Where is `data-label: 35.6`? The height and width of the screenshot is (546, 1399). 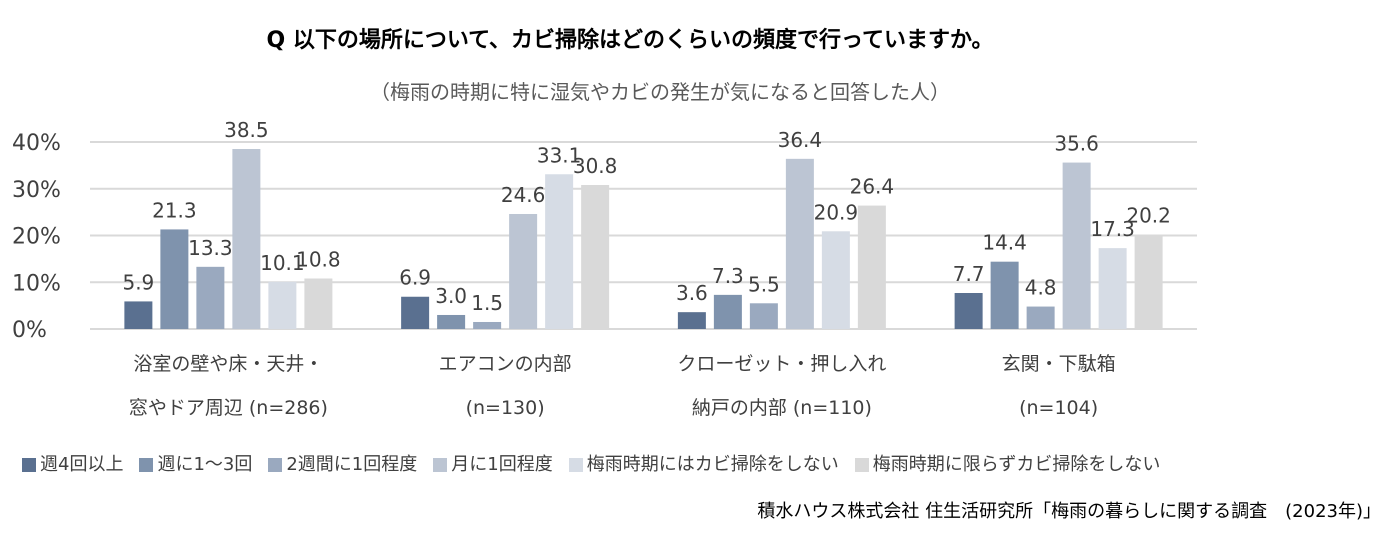 data-label: 35.6 is located at coordinates (1076, 144).